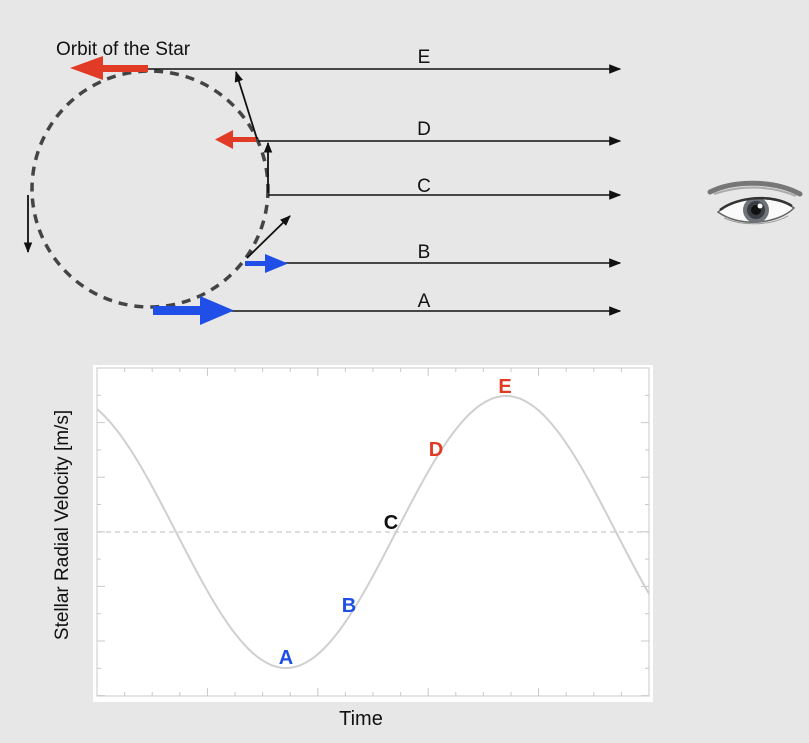 This screenshot has width=809, height=743. What do you see at coordinates (424, 301) in the screenshot?
I see `line-label-a: A` at bounding box center [424, 301].